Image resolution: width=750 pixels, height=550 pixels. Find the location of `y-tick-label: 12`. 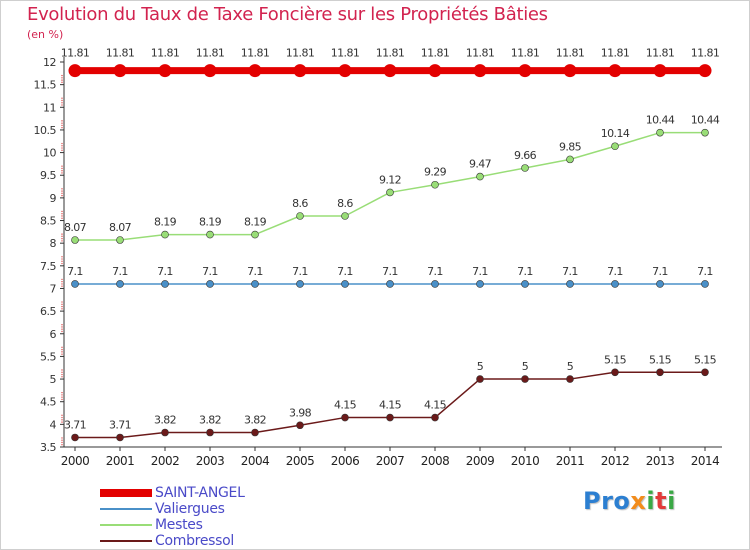

y-tick-label: 12 is located at coordinates (49, 62).